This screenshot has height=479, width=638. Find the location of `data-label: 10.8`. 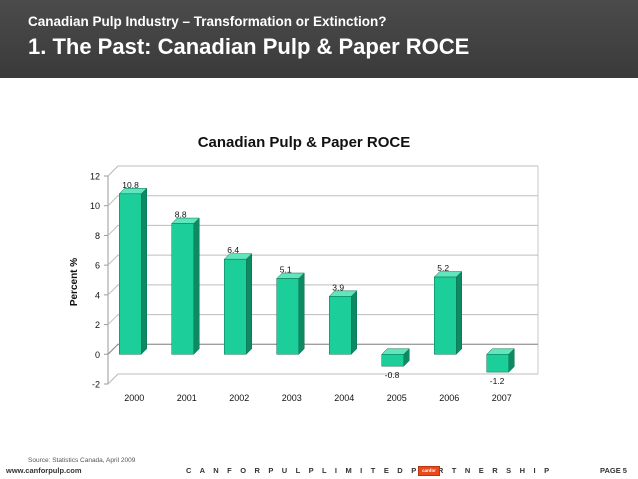

data-label: 10.8 is located at coordinates (130, 185).